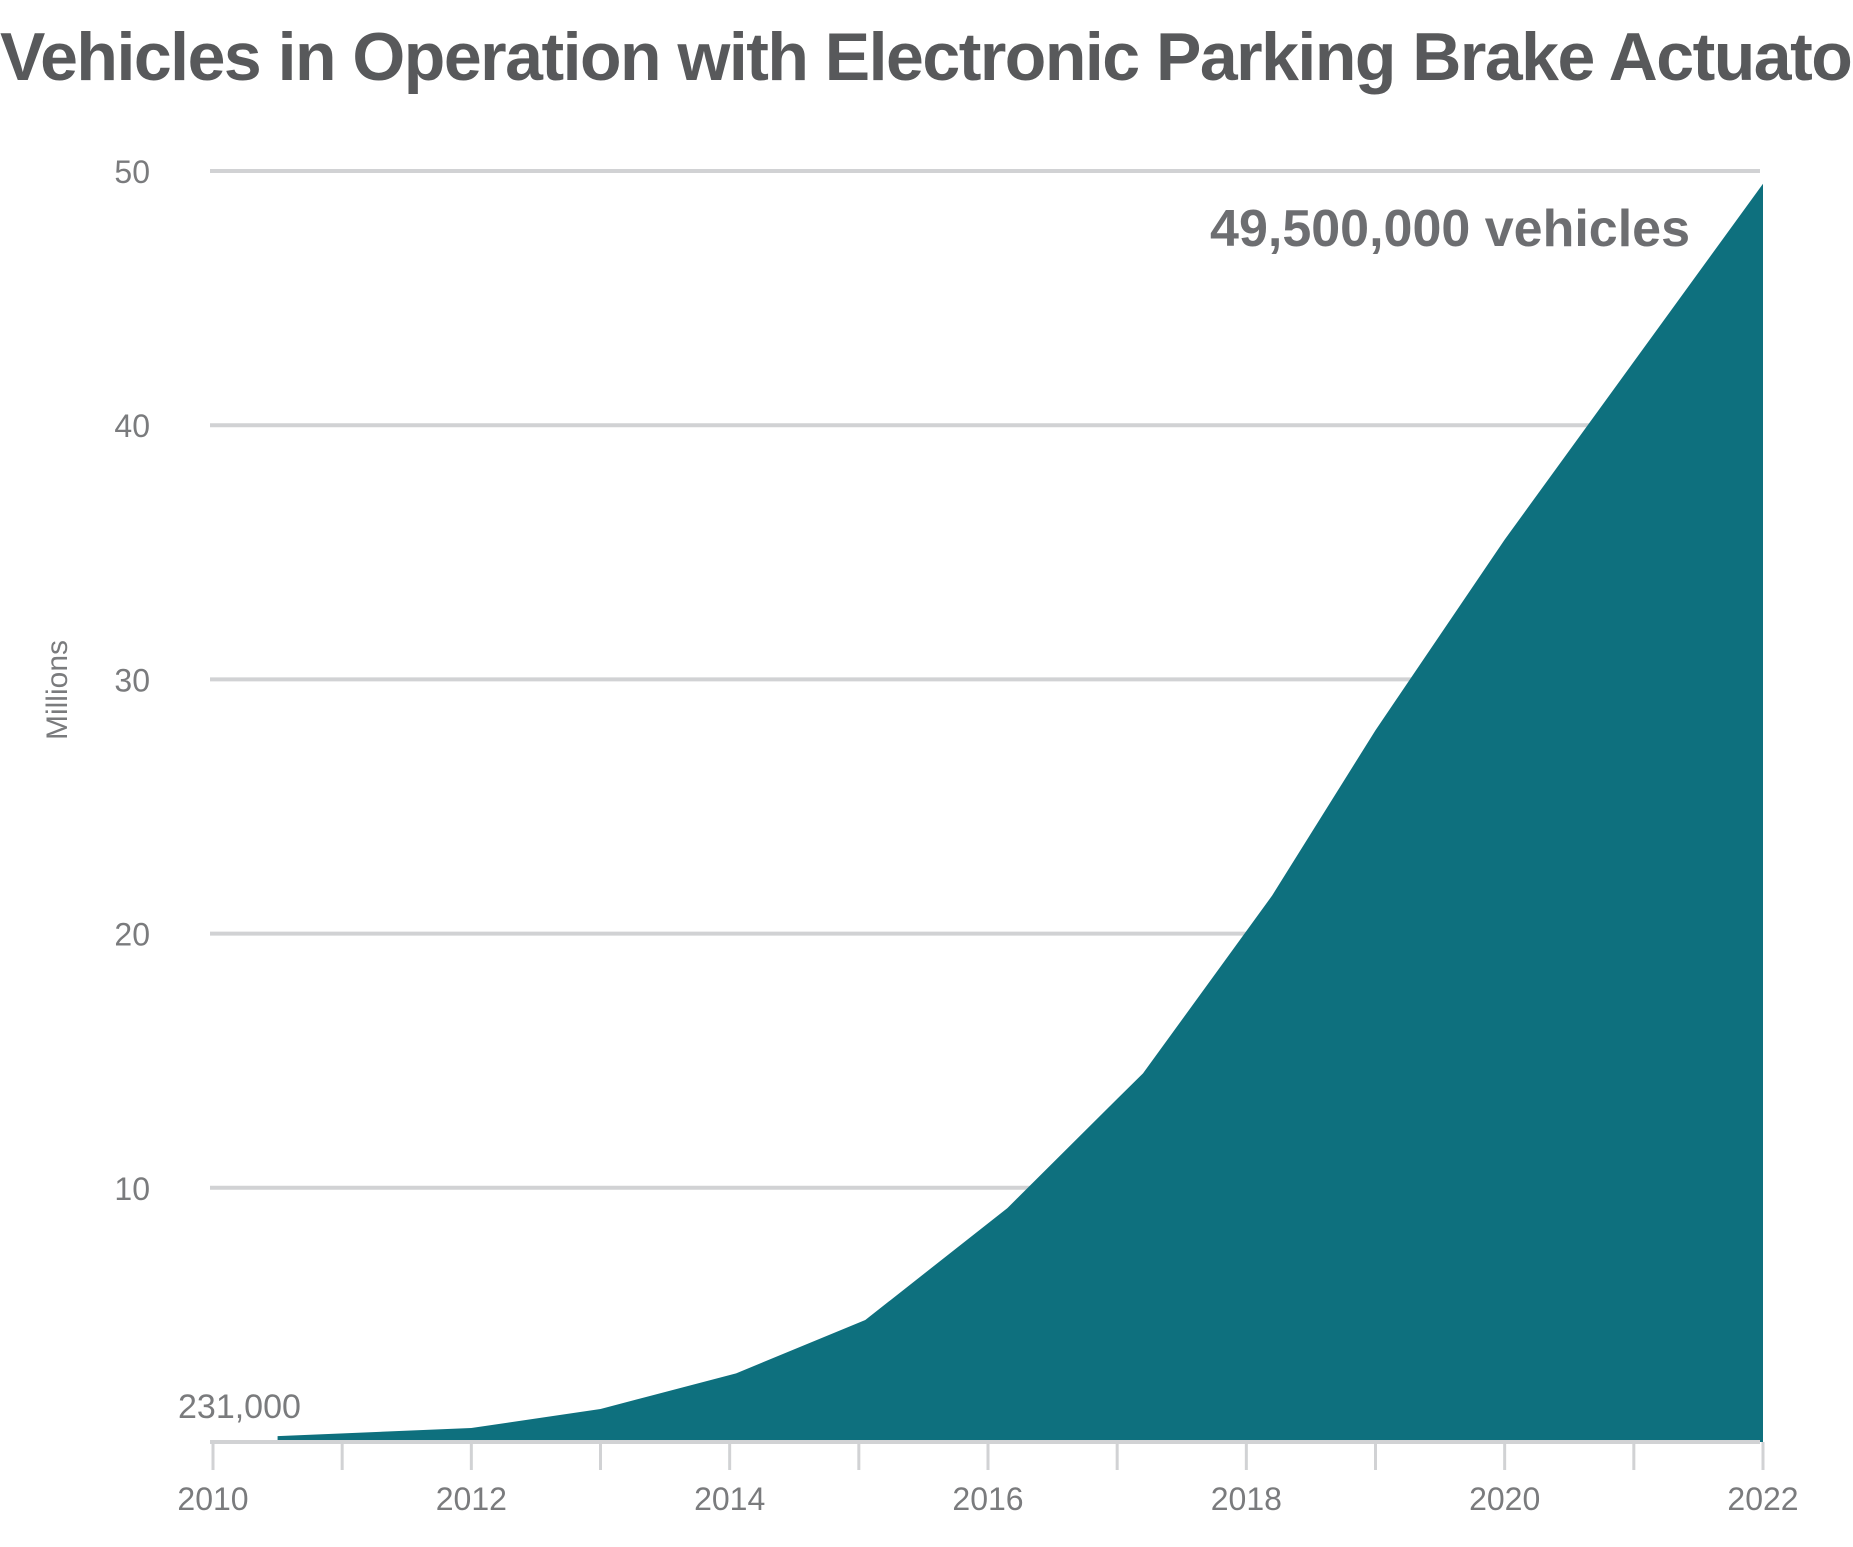 The height and width of the screenshot is (1547, 1853). I want to click on x-tick-label: 2010, so click(212, 1499).